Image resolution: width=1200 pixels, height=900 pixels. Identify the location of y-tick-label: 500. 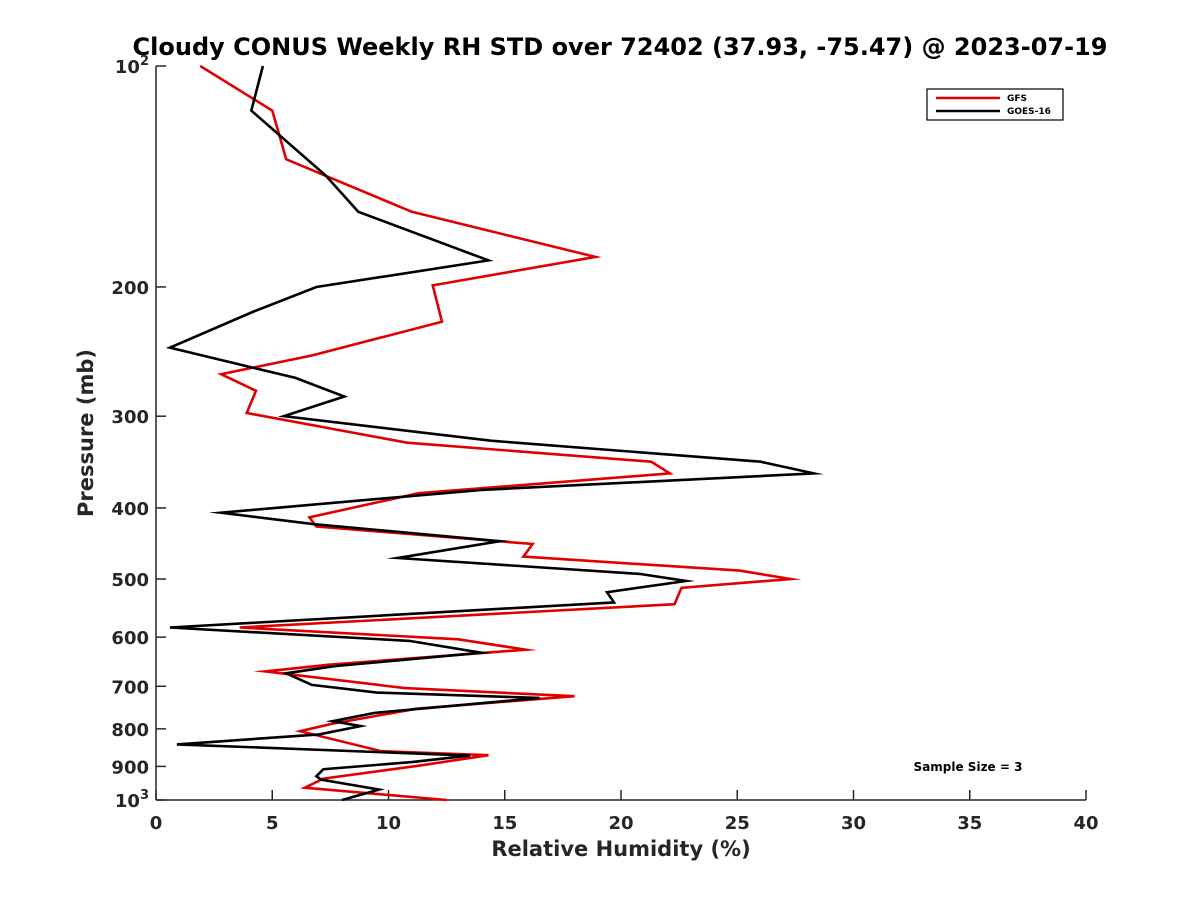
(130, 580).